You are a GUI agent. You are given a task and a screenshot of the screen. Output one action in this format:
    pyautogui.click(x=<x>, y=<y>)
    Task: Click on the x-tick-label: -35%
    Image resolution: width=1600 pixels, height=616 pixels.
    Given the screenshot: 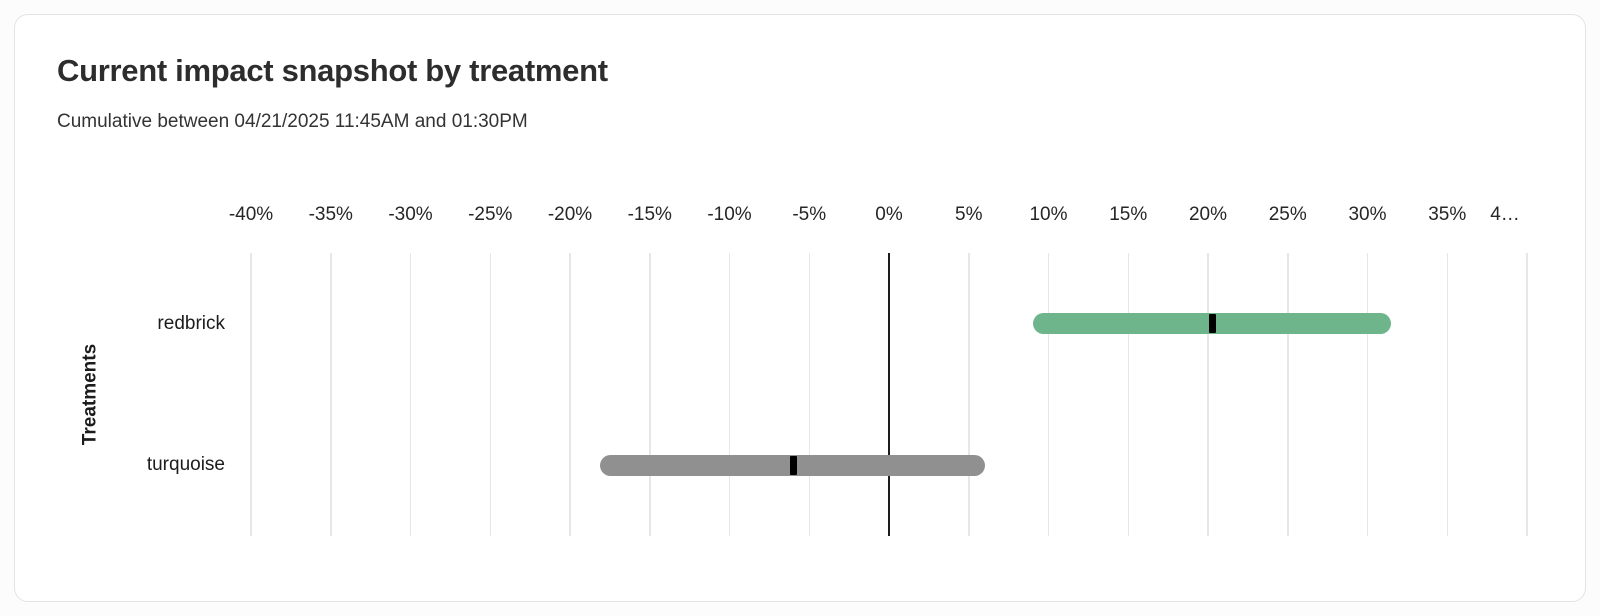 What is the action you would take?
    pyautogui.click(x=330, y=214)
    